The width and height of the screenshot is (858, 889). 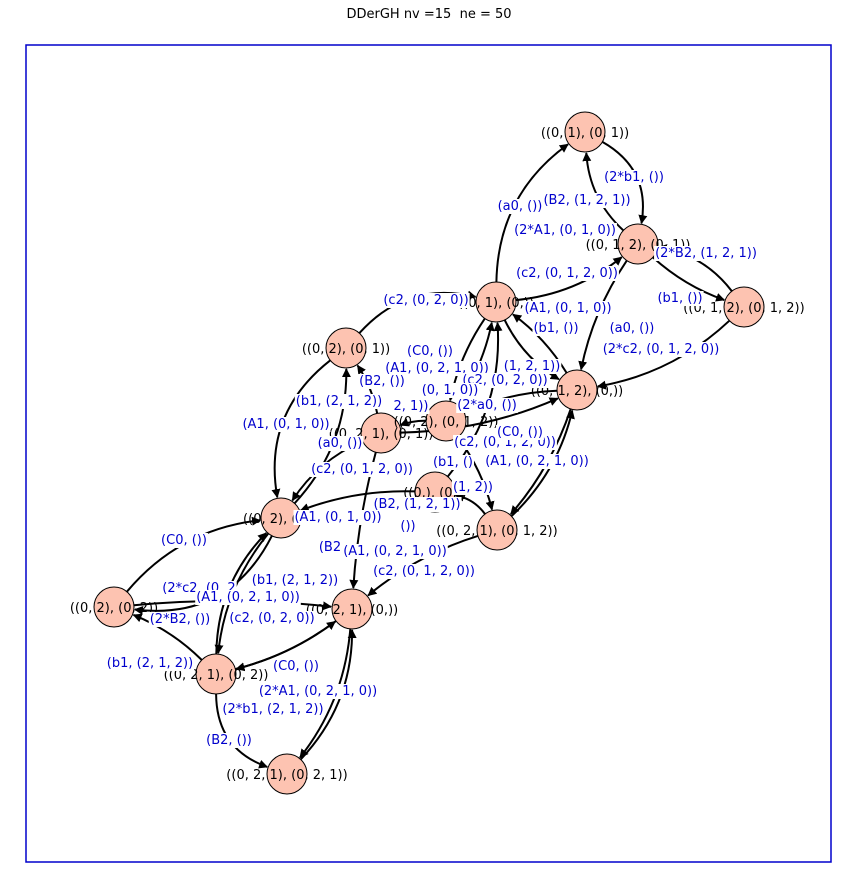 I want to click on node-label: ((0, 1), (0, 1)), so click(x=585, y=133).